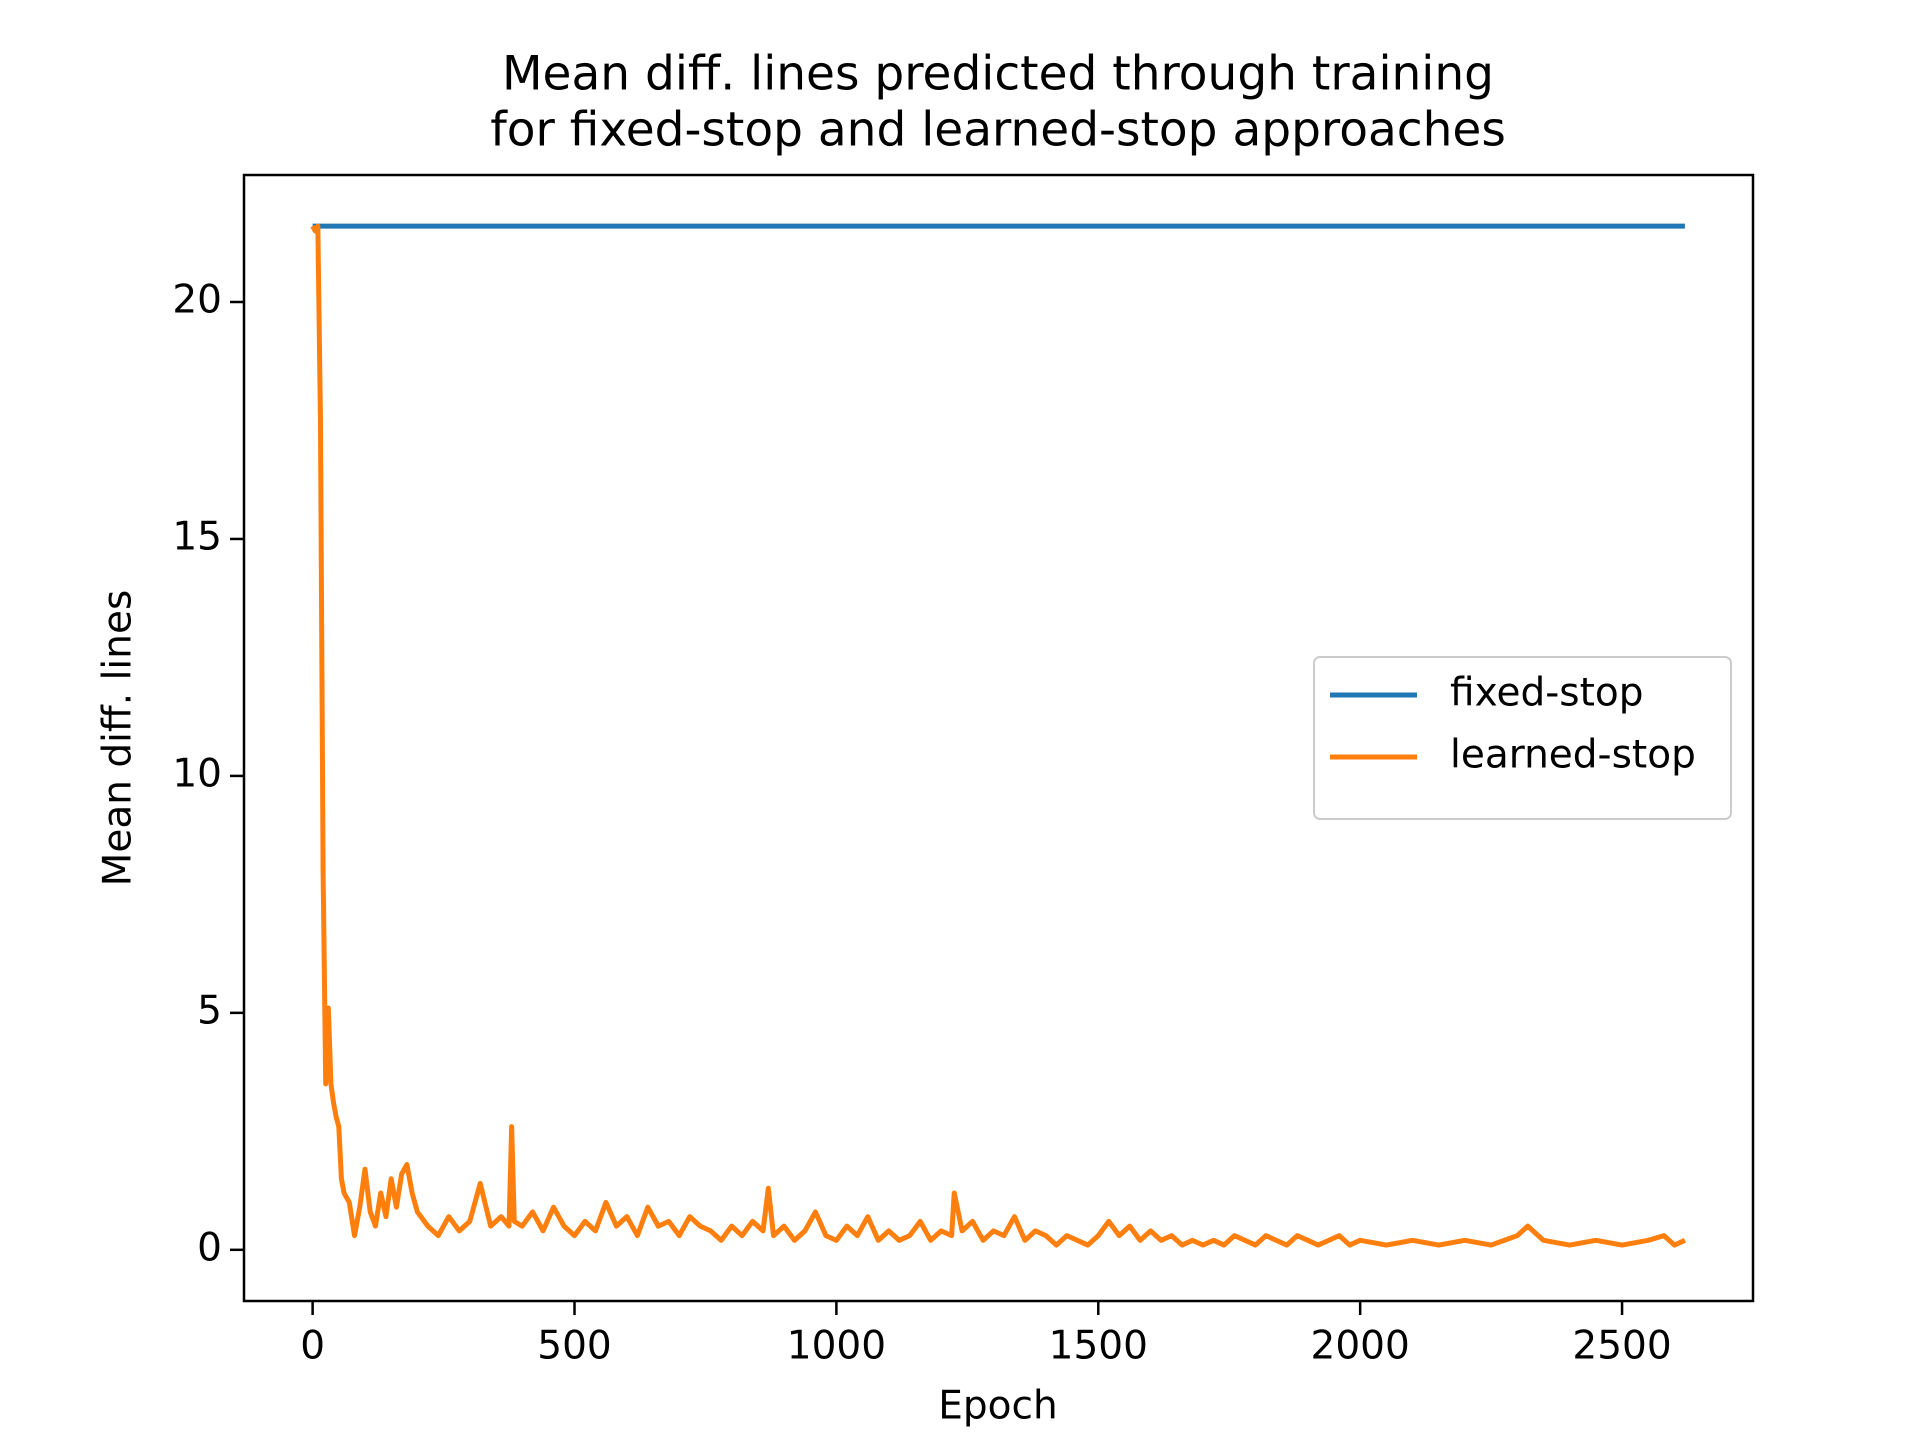  I want to click on x-tick-label: 1000, so click(836, 1346).